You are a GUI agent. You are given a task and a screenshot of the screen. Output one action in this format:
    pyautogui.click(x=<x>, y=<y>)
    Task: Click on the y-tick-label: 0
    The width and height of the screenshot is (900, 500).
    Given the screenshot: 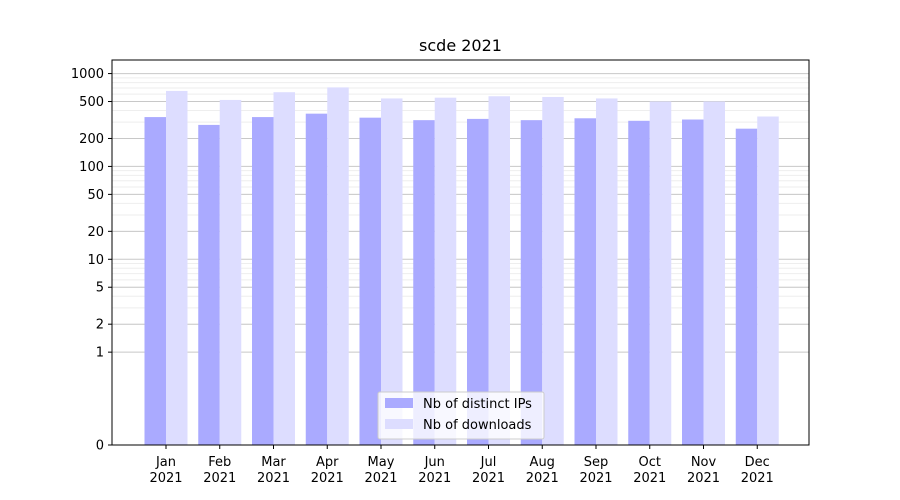 What is the action you would take?
    pyautogui.click(x=100, y=446)
    